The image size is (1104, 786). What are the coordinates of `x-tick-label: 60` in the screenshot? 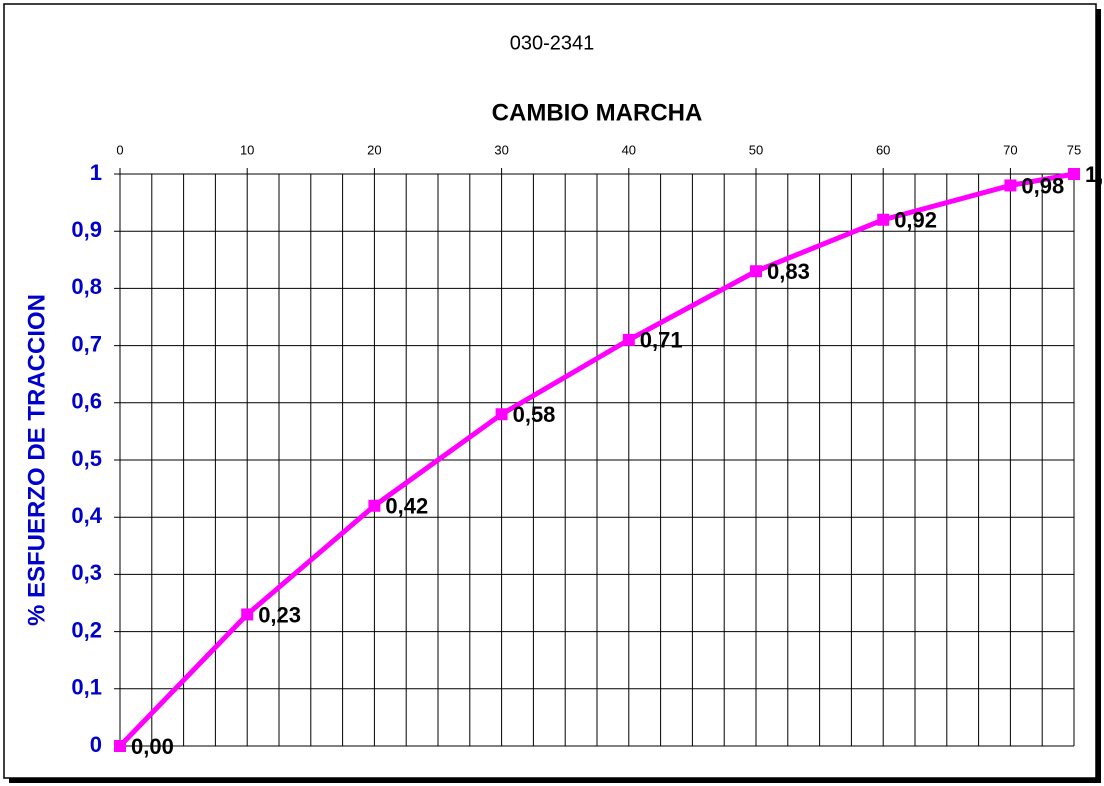 It's located at (883, 149).